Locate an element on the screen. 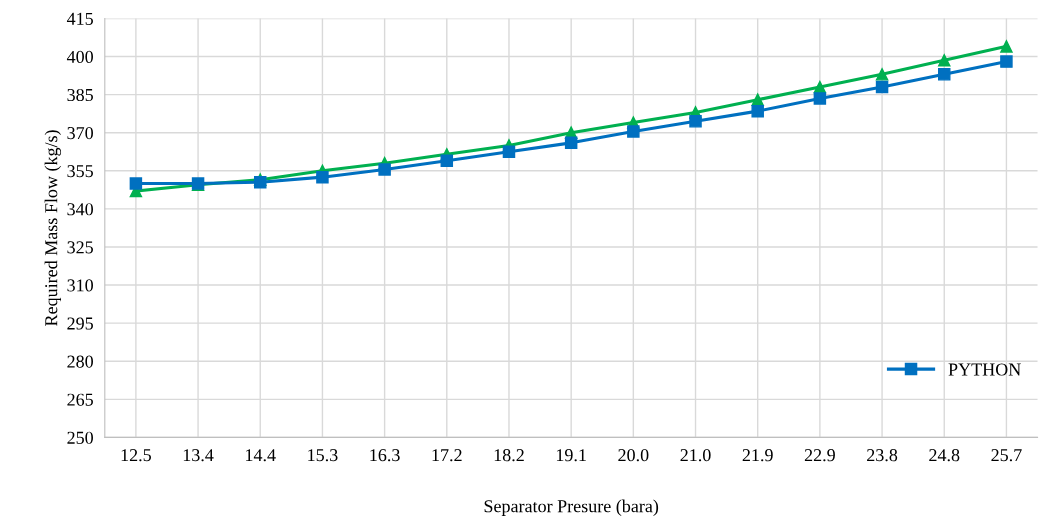 Image resolution: width=1048 pixels, height=527 pixels. legend-label: PYTHON is located at coordinates (984, 369).